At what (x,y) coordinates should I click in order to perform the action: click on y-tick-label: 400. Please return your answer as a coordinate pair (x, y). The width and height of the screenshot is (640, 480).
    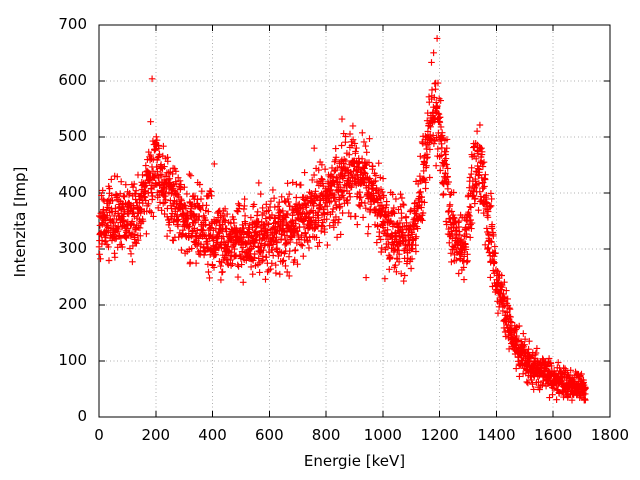
    Looking at the image, I should click on (72, 192).